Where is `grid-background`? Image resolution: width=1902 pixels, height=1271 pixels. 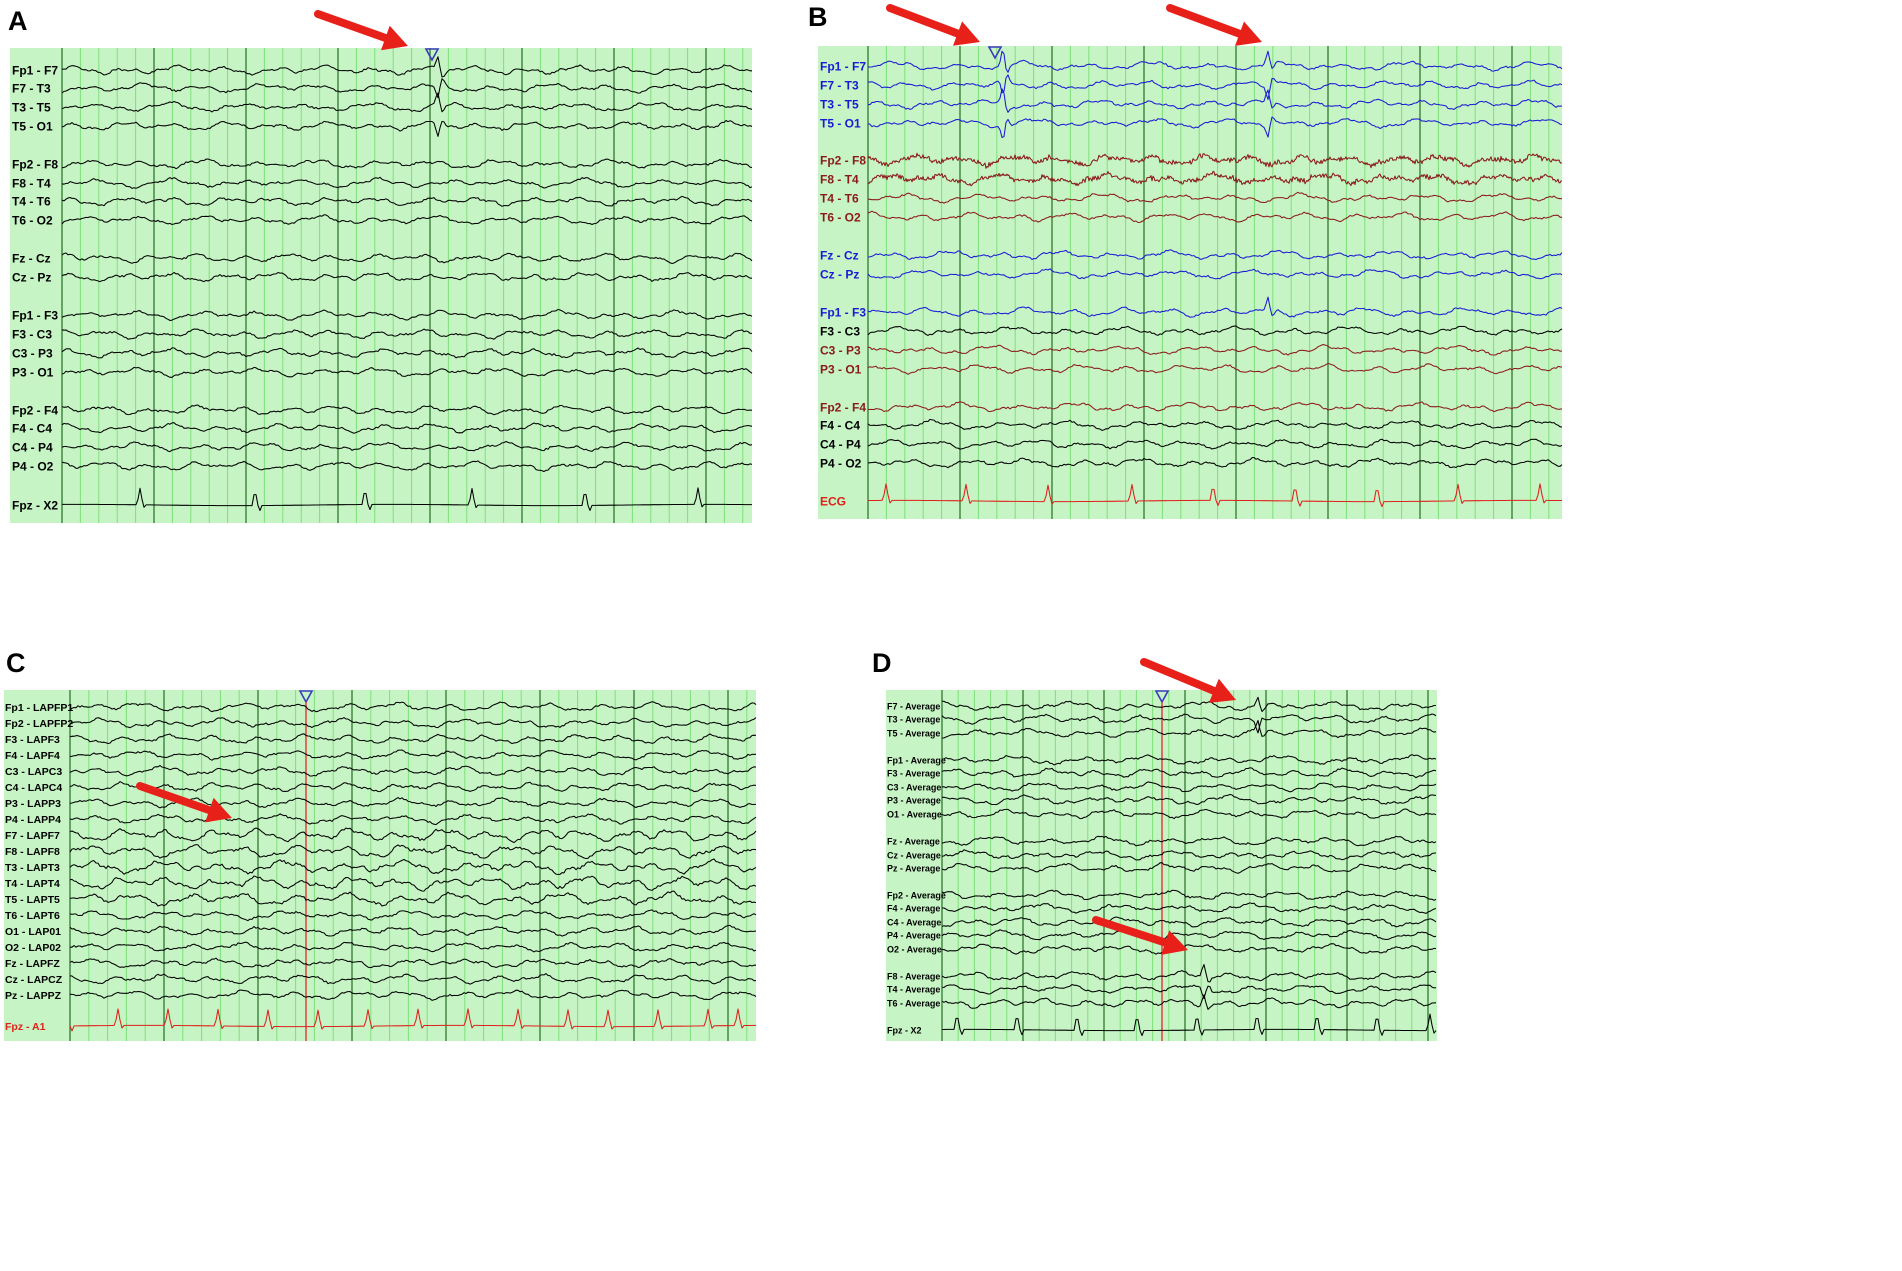 grid-background is located at coordinates (381, 285).